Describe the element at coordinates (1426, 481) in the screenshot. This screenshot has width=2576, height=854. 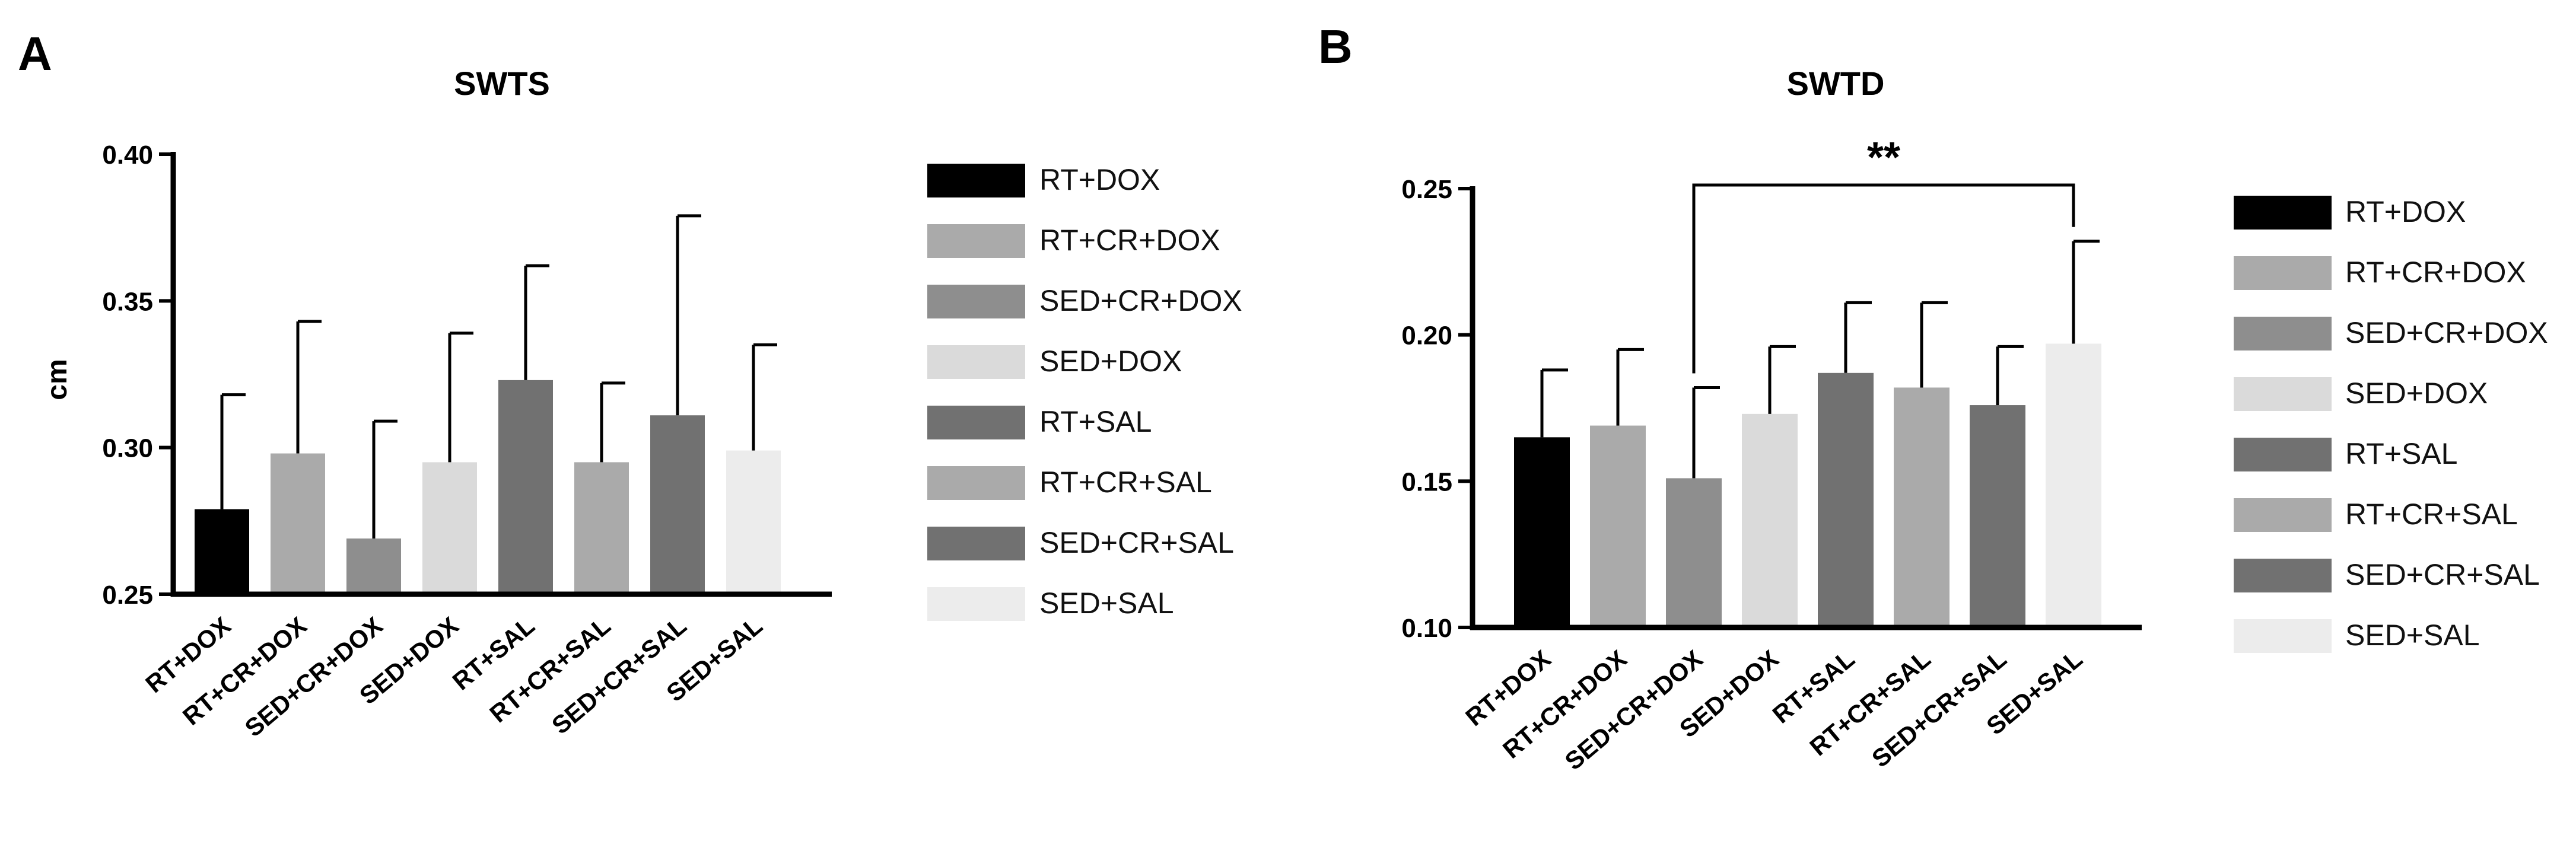
I see `panel-b-y-tick-label-1: 0.15` at that location.